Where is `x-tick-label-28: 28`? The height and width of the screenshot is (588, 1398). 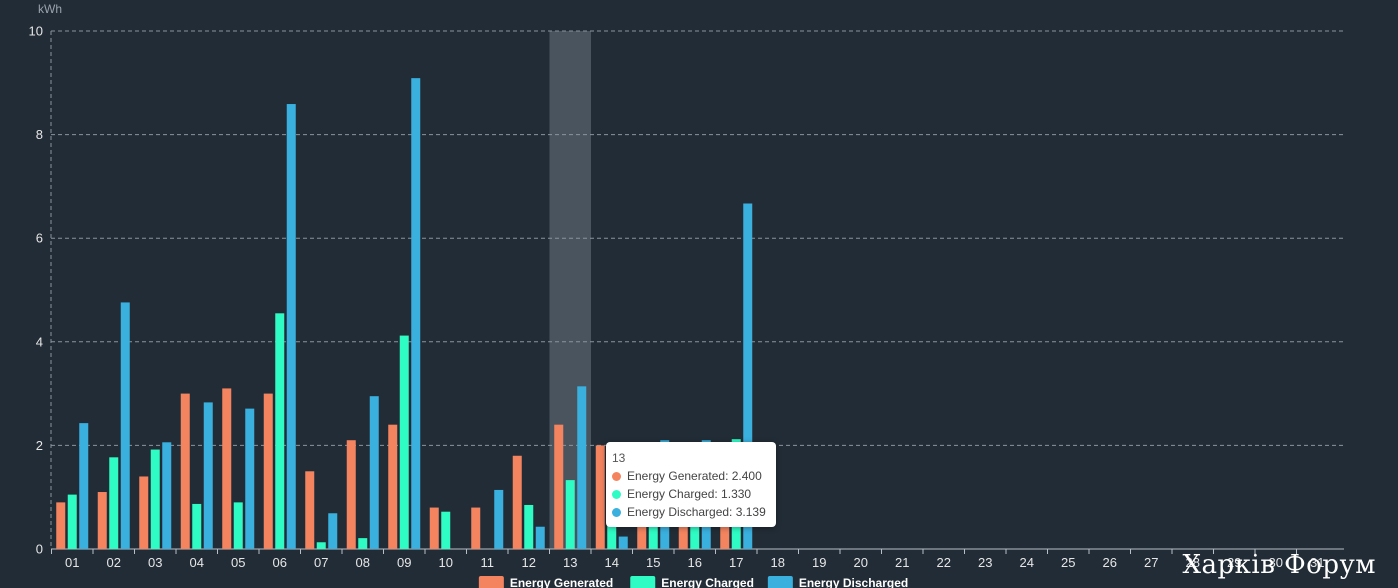 x-tick-label-28: 28 is located at coordinates (1193, 562).